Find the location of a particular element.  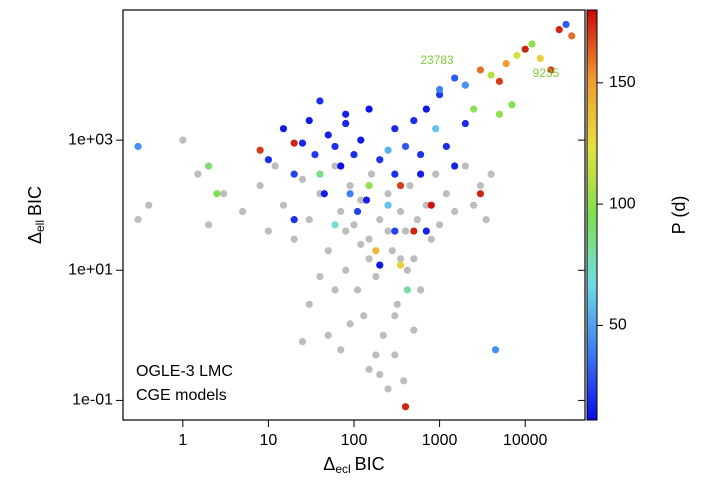

x-axis-label-symbol: Δ is located at coordinates (329, 464).